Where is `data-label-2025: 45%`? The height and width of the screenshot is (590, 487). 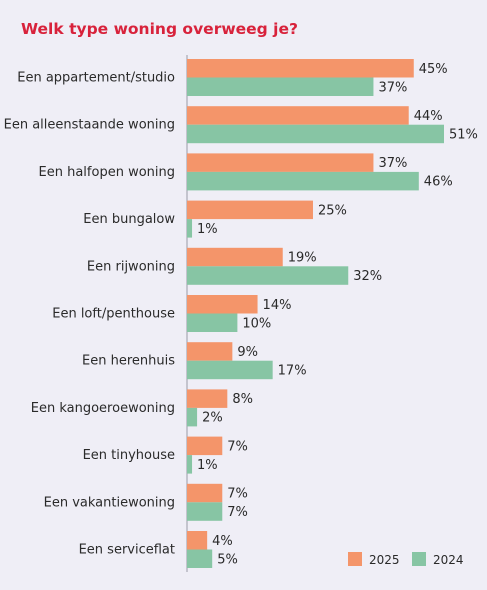 data-label-2025: 45% is located at coordinates (433, 69).